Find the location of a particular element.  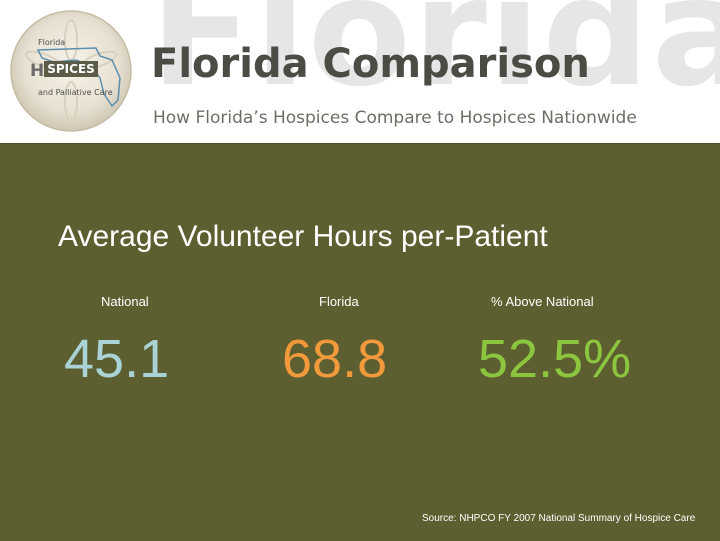

section-heading: Average Volunteer Hours per-Patient is located at coordinates (303, 236).